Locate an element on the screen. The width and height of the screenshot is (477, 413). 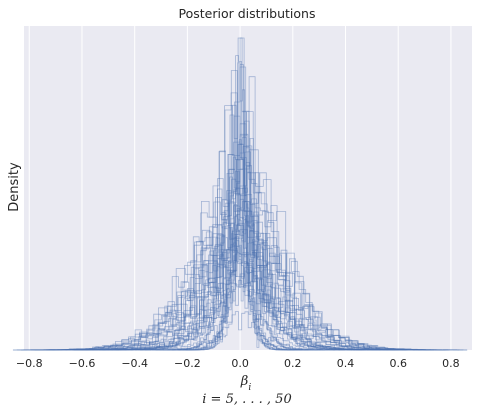
x-tick-label: −0.2 is located at coordinates (187, 363).